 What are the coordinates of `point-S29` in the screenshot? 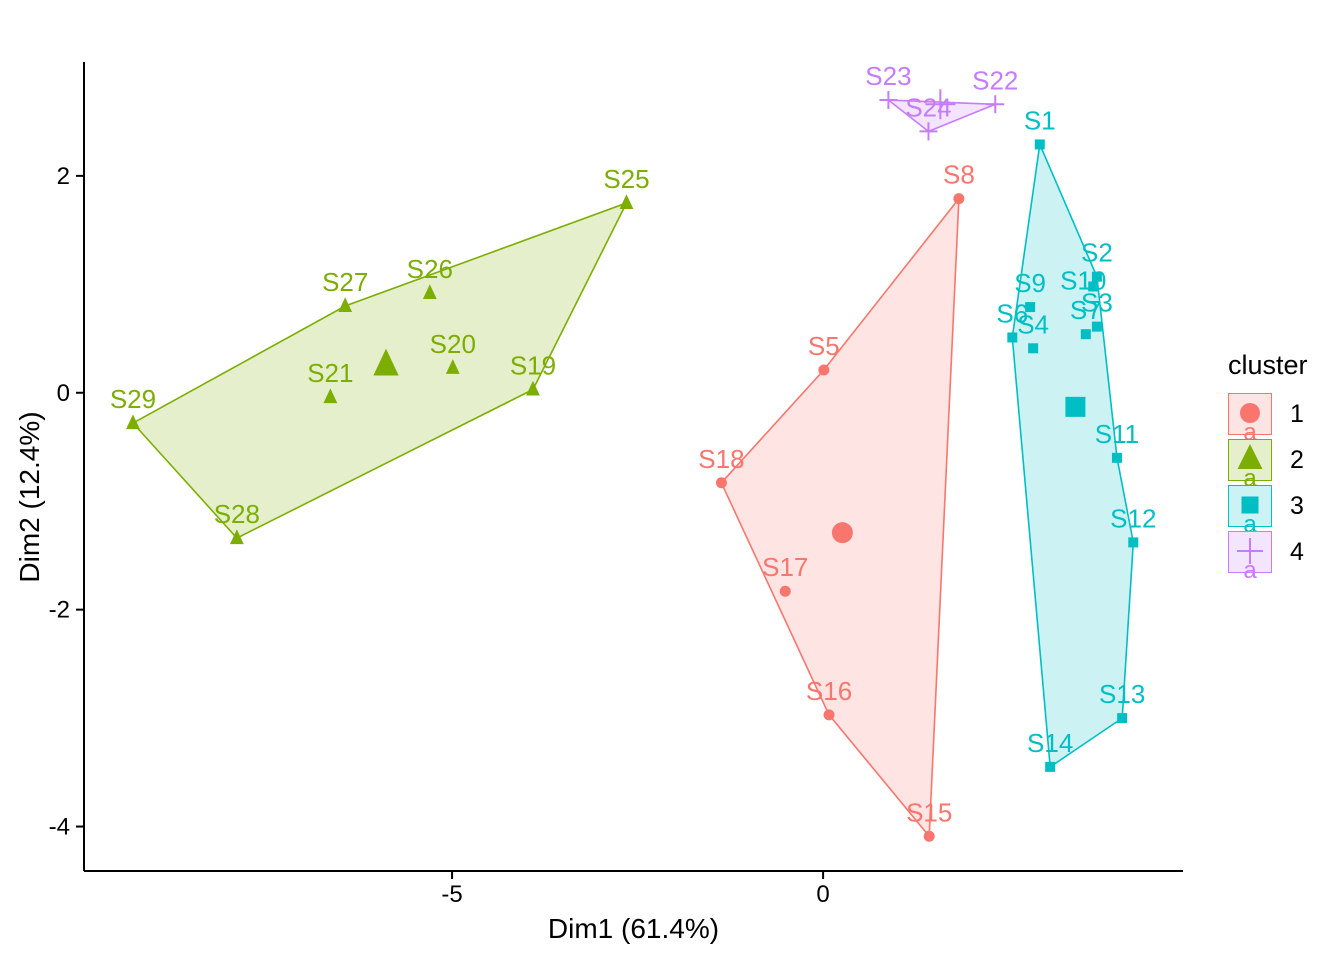 It's located at (133, 422).